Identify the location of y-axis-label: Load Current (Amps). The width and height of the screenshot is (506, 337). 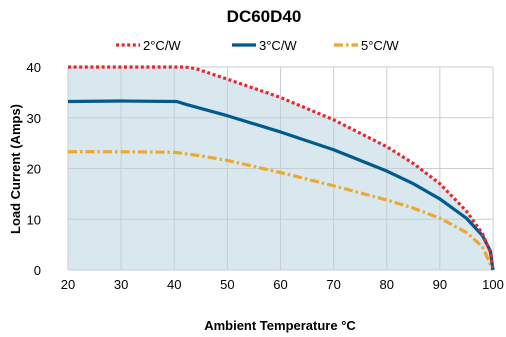
(15, 169).